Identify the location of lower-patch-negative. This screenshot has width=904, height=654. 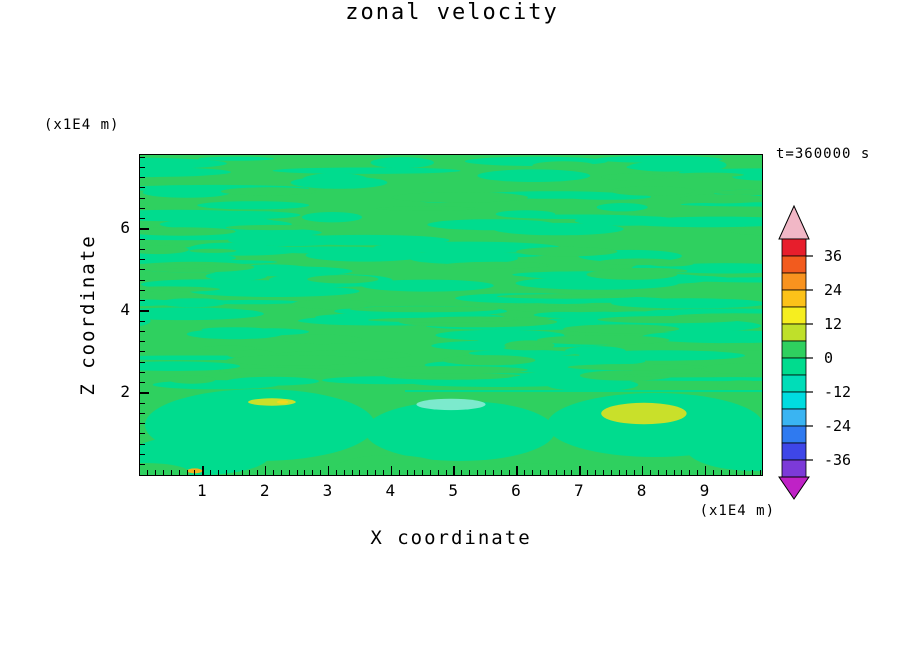
(205, 455).